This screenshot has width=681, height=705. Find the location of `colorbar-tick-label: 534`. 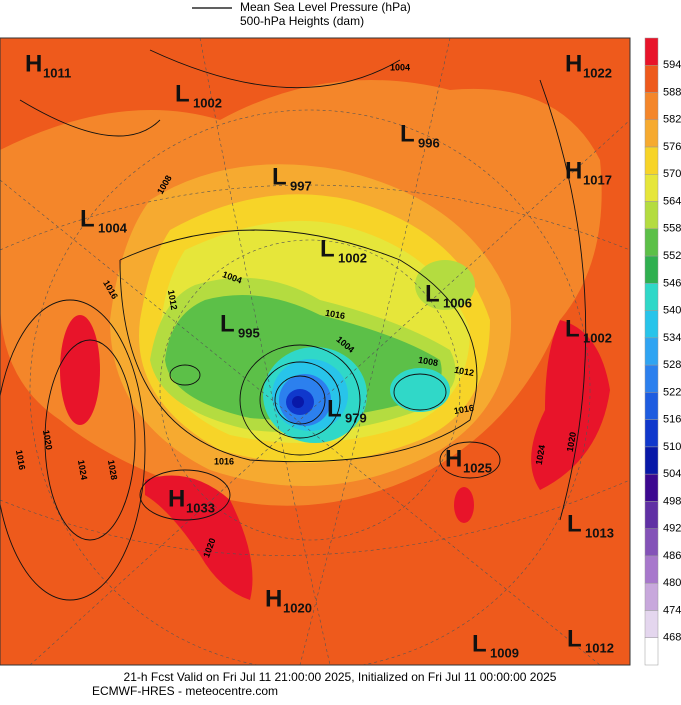

colorbar-tick-label: 534 is located at coordinates (672, 338).